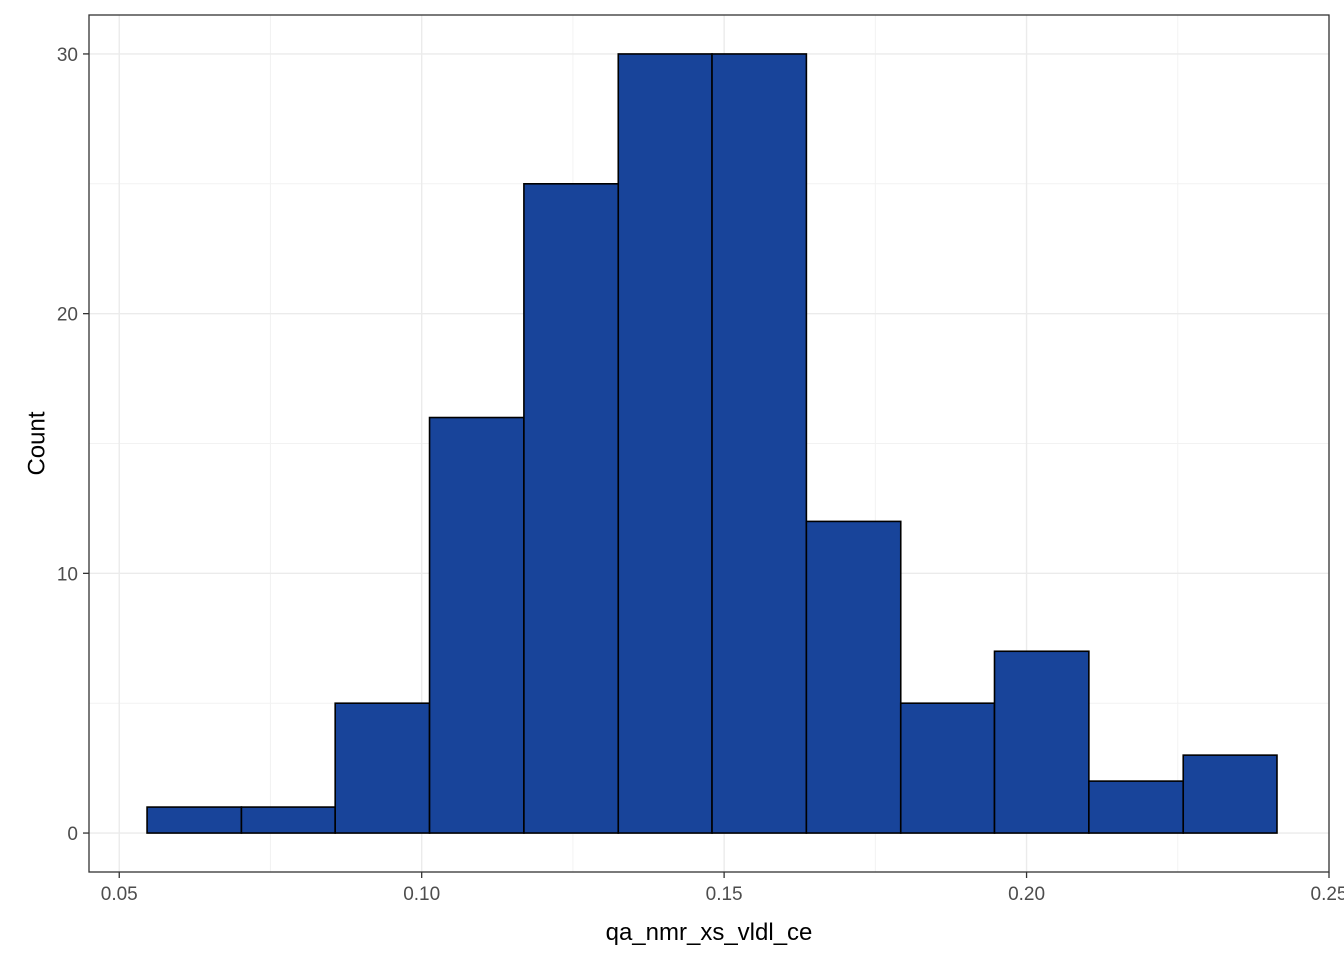 Image resolution: width=1344 pixels, height=960 pixels. What do you see at coordinates (709, 932) in the screenshot?
I see `x-axis-title: qa_nmr_xs_vldl_ce` at bounding box center [709, 932].